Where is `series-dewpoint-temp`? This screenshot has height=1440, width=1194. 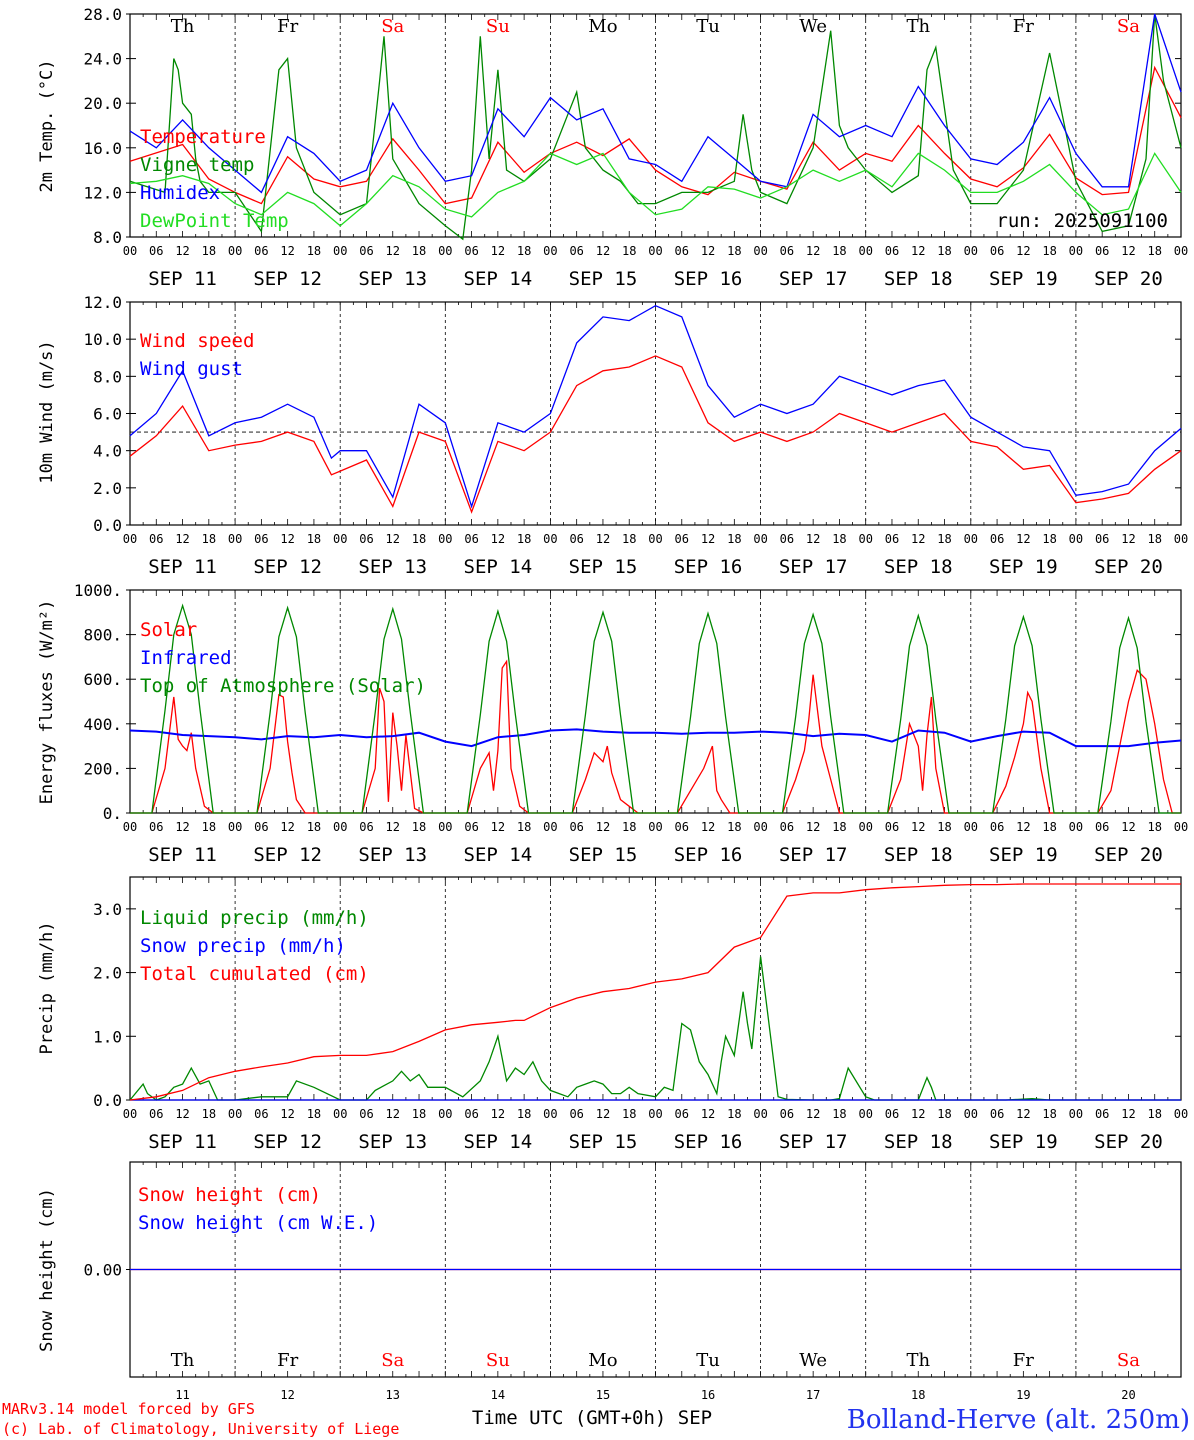 series-dewpoint-temp is located at coordinates (655, 189).